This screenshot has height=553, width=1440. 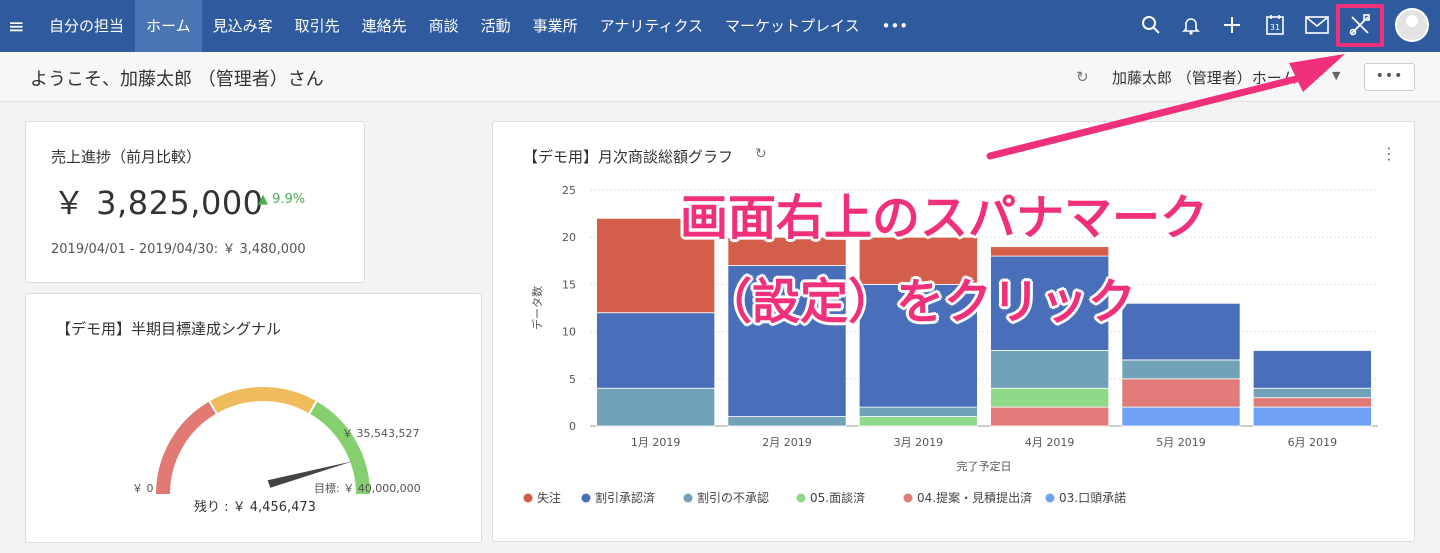 What do you see at coordinates (1336, 75) in the screenshot?
I see `chevron-down-icon: ▼` at bounding box center [1336, 75].